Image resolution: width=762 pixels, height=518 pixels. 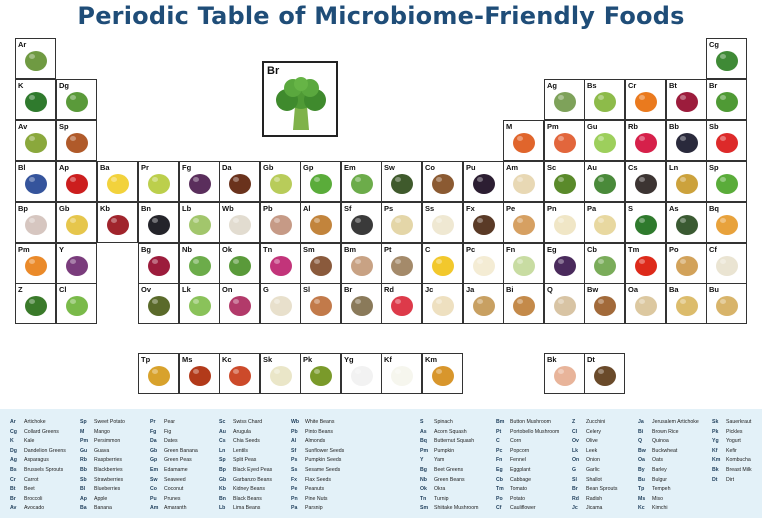 I want to click on legend-entry: Pe Peanuts, so click(x=317, y=490).